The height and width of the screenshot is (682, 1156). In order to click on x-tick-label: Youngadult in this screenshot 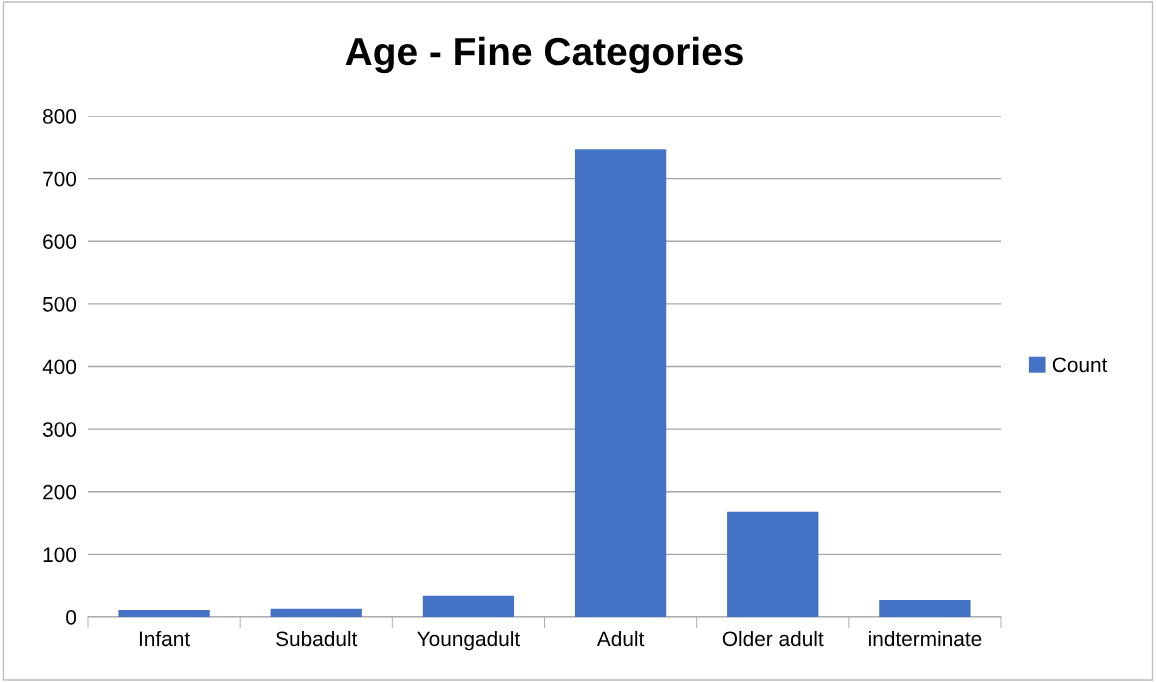, I will do `click(469, 640)`.